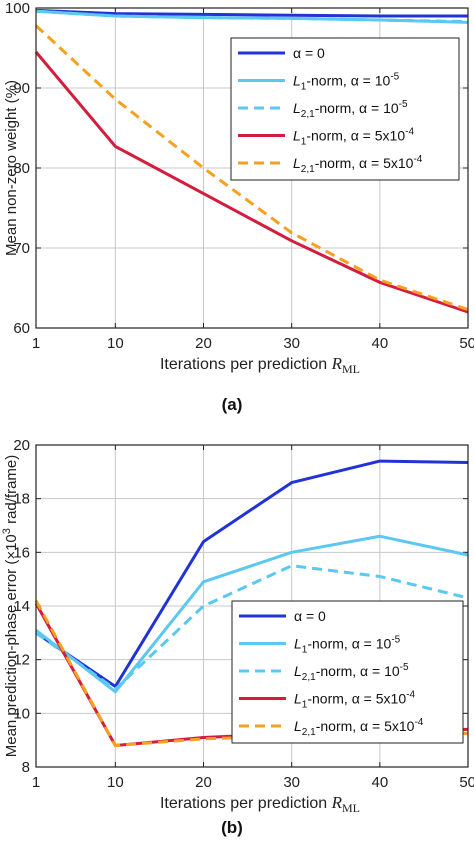 This screenshot has width=474, height=861. What do you see at coordinates (21, 499) in the screenshot?
I see `y-tick-label: 18` at bounding box center [21, 499].